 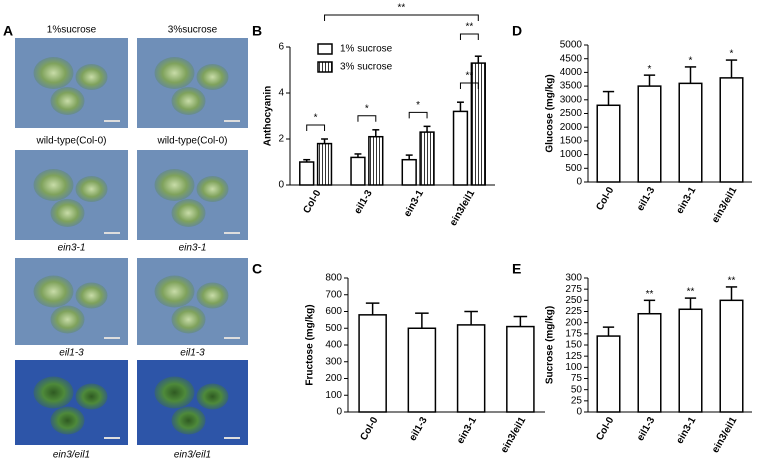 What do you see at coordinates (333, 278) in the screenshot?
I see `y-tick-label: 800` at bounding box center [333, 278].